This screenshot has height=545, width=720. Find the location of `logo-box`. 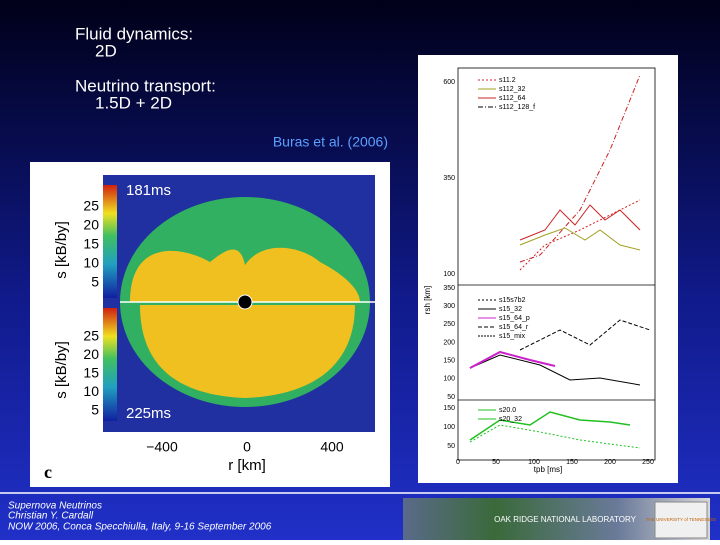

logo-box is located at coordinates (681, 520).